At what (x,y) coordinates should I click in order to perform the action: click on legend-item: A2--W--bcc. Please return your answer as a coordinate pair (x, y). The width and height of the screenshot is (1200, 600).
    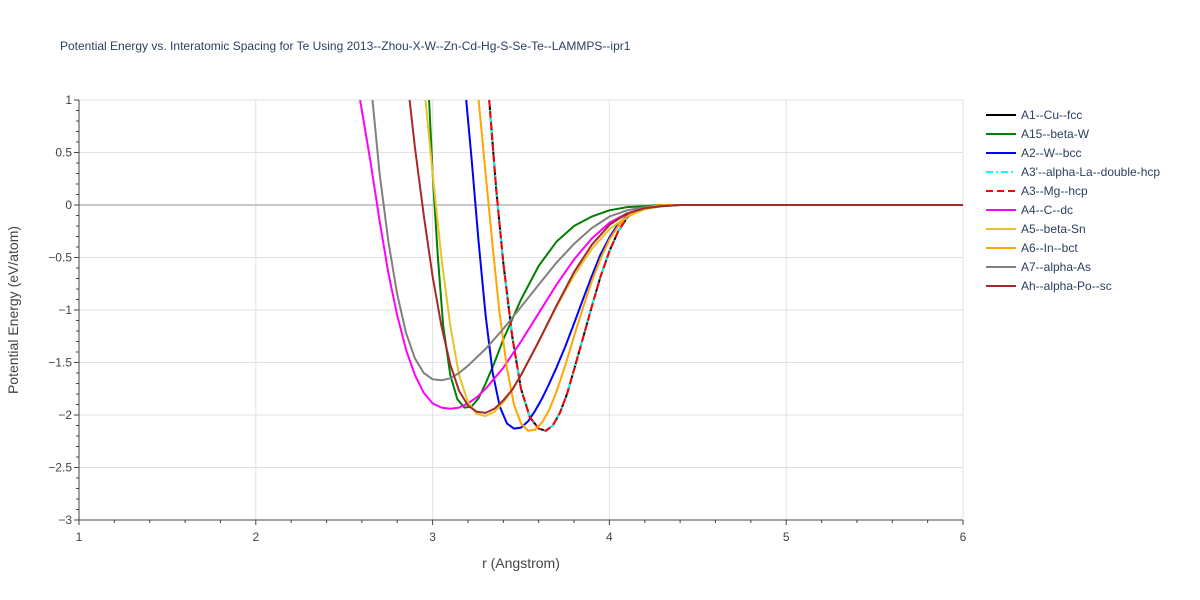
    Looking at the image, I should click on (1033, 153).